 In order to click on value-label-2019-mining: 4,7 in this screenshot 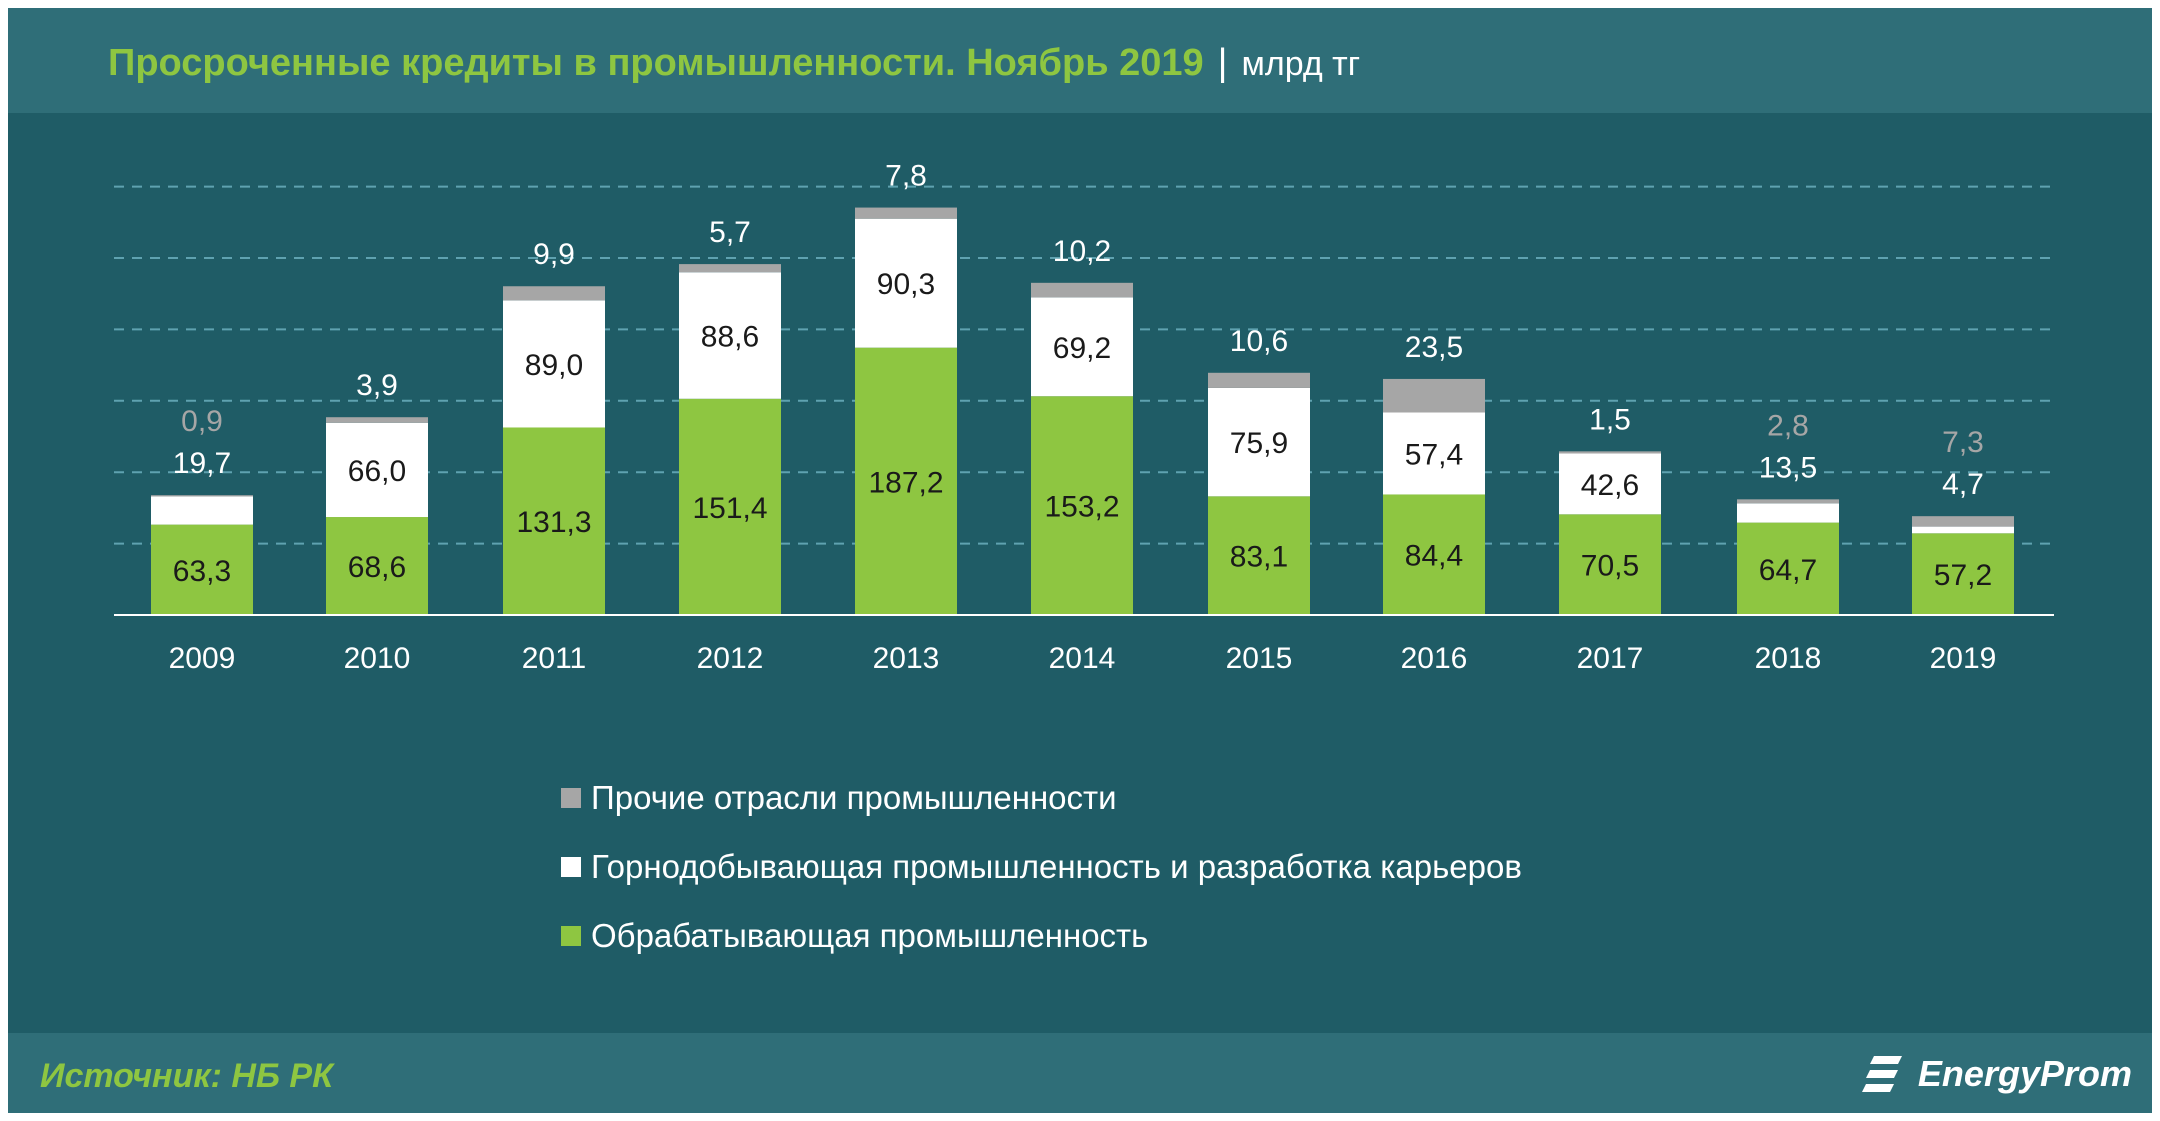, I will do `click(1963, 484)`.